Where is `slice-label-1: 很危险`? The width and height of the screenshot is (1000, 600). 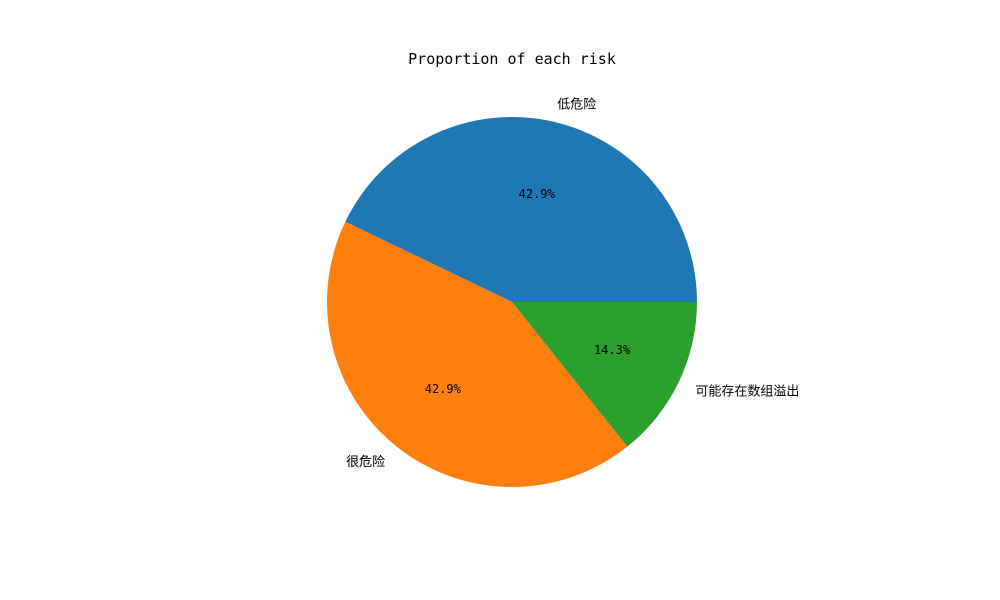 slice-label-1: 很危险 is located at coordinates (365, 462).